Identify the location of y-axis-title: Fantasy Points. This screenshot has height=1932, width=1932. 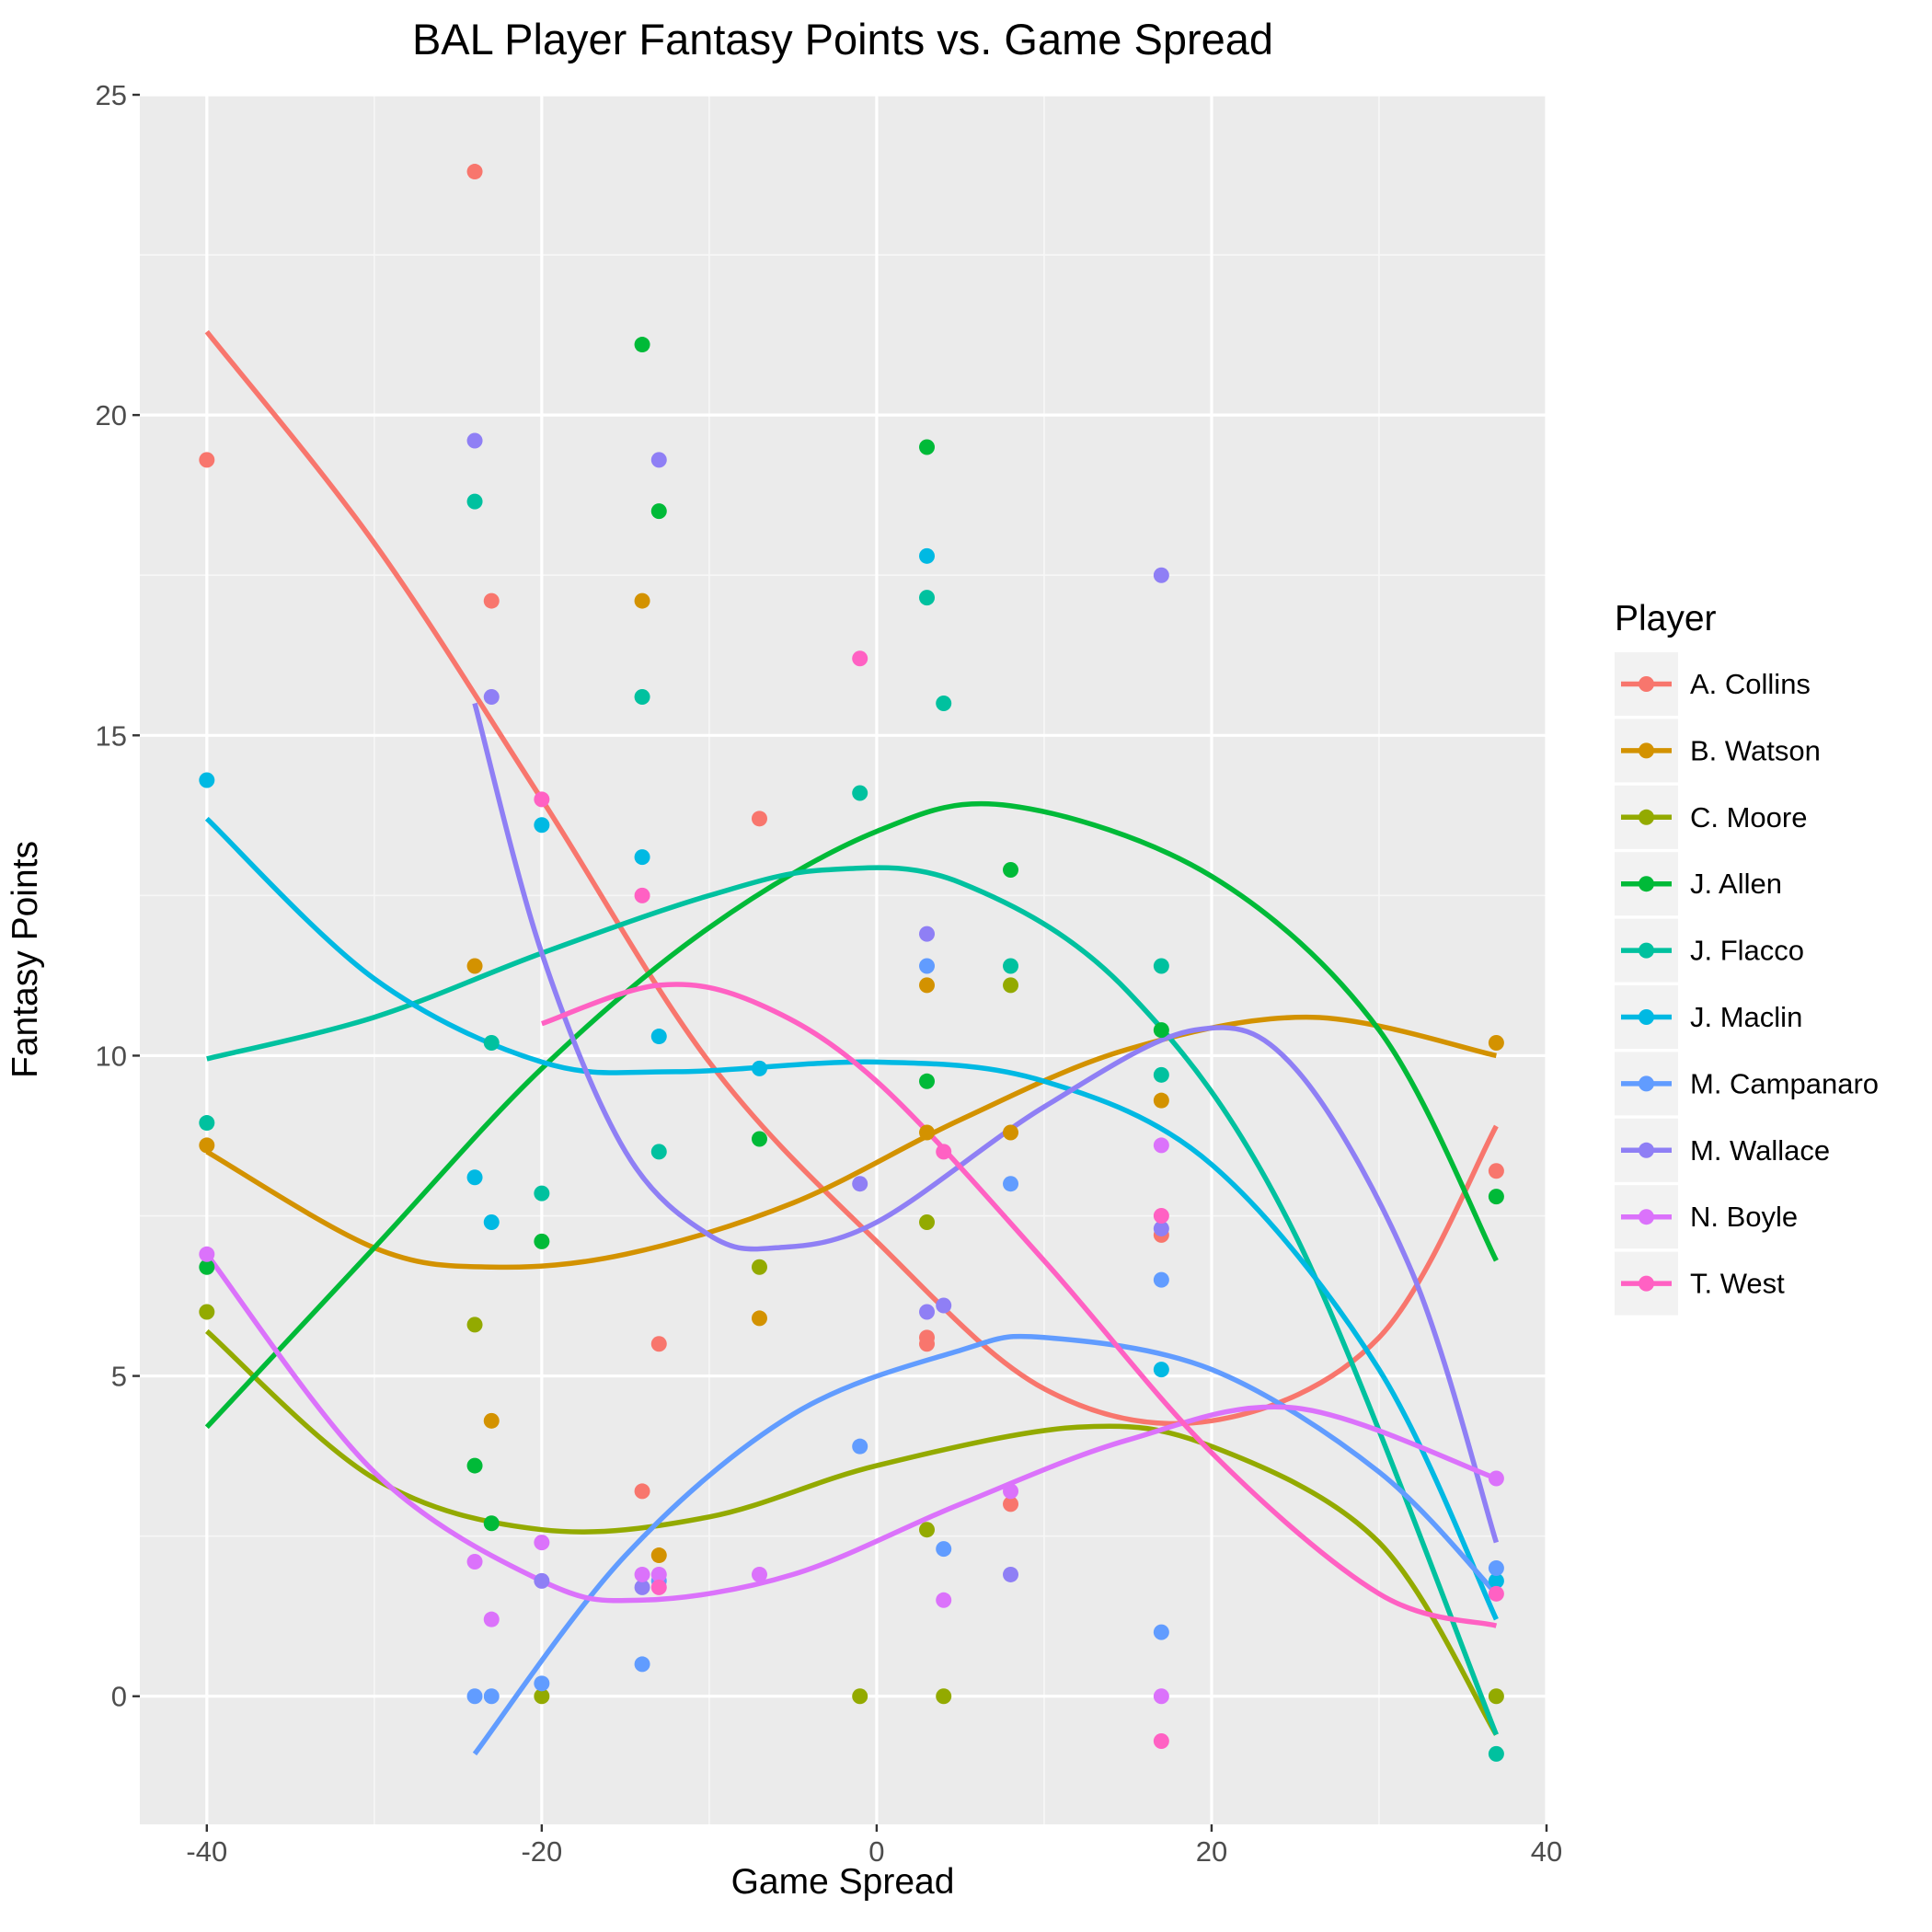
(25, 959).